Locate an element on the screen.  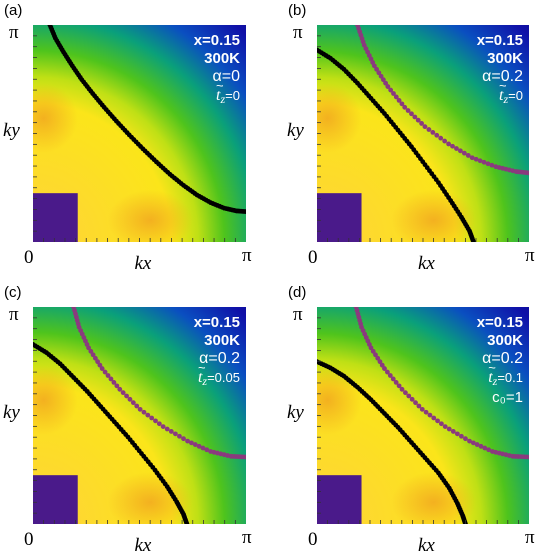
parameter-annotation: x=0.15 300K α=0 ~ tz=0 is located at coordinates (198, 70).